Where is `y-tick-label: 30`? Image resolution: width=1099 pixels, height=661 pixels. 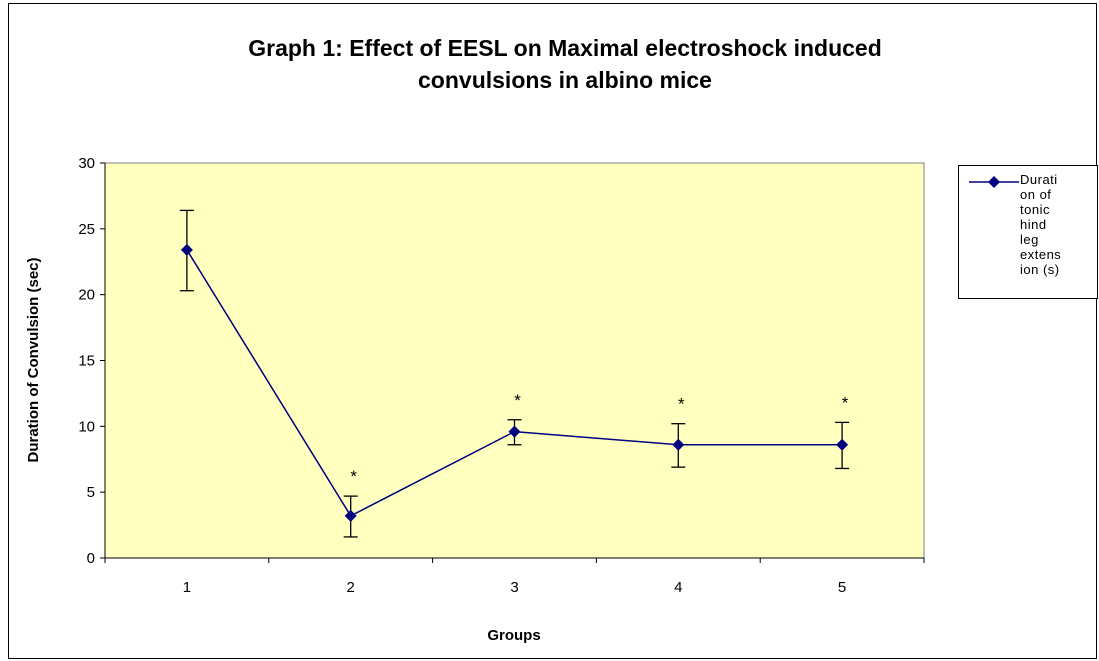 y-tick-label: 30 is located at coordinates (86, 163).